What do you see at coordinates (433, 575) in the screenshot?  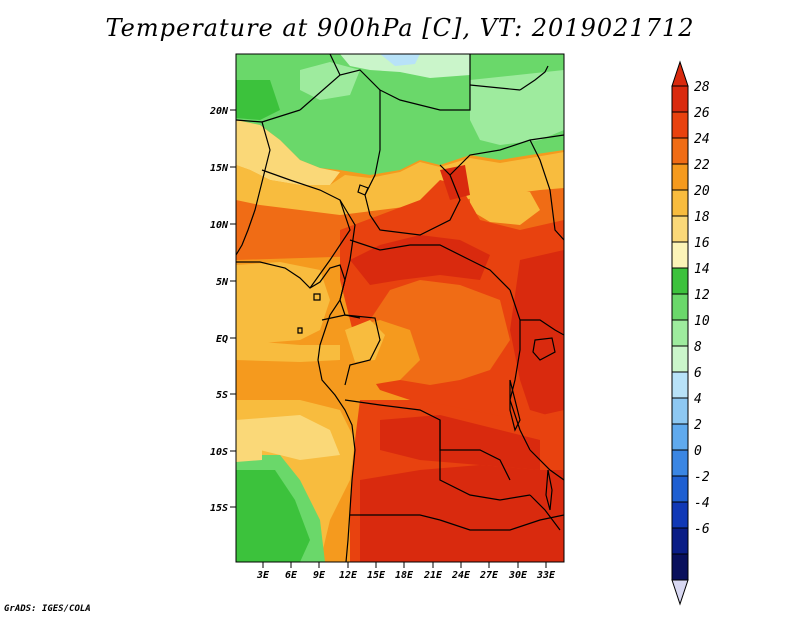 I see `lon-label-21e: 21E` at bounding box center [433, 575].